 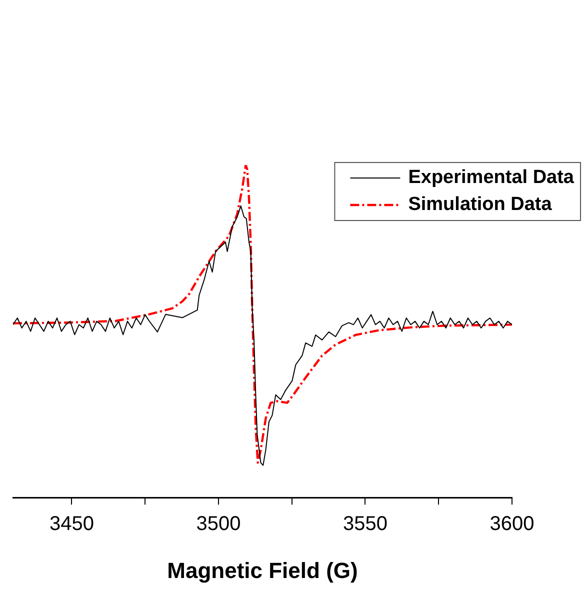 What do you see at coordinates (218, 524) in the screenshot?
I see `x-tick-label: 3500` at bounding box center [218, 524].